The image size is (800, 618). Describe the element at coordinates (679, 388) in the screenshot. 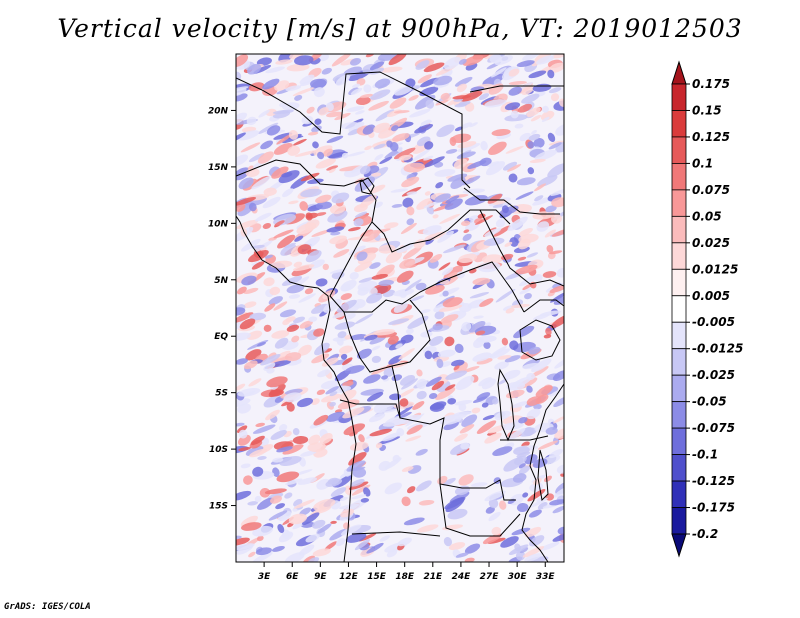

I see `colorbar-segment` at that location.